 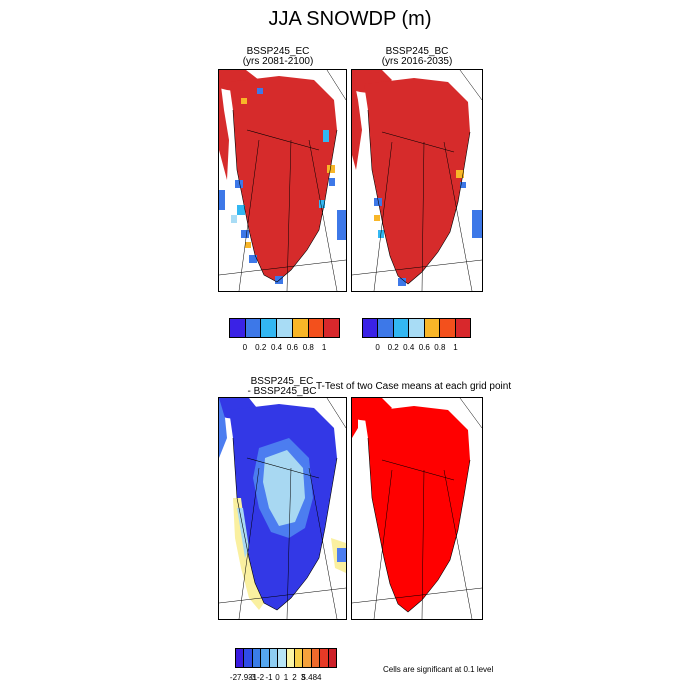 What do you see at coordinates (440, 347) in the screenshot?
I see `colorbar-top-right-tick-label: 0.8` at bounding box center [440, 347].